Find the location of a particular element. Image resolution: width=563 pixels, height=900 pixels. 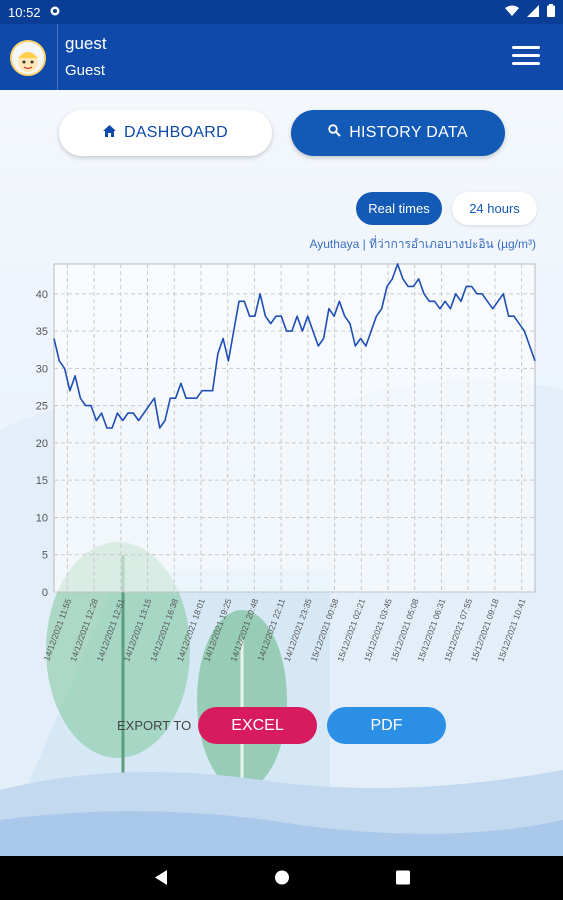

y-tick-label: 40 is located at coordinates (42, 295).